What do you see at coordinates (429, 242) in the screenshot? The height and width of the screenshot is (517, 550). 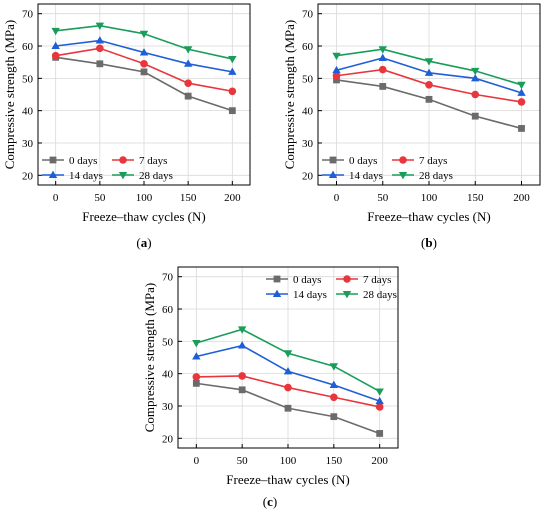 I see `panel-caption: (b)` at bounding box center [429, 242].